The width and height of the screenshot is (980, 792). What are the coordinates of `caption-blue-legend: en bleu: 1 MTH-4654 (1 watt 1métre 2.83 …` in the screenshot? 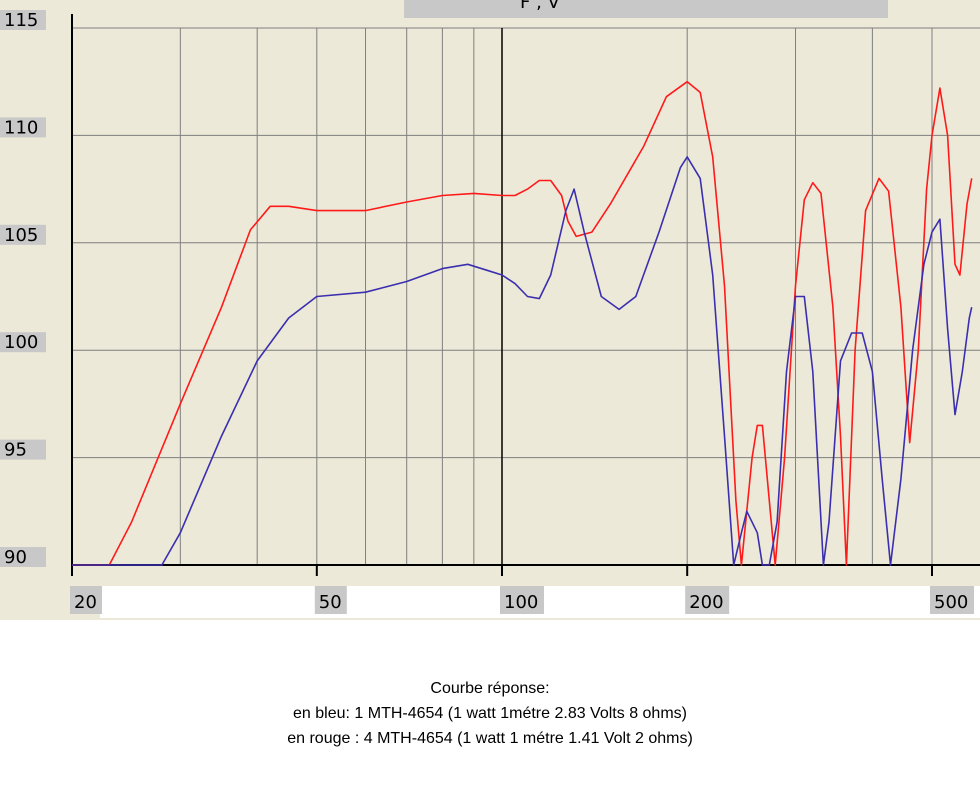 It's located at (490, 713).